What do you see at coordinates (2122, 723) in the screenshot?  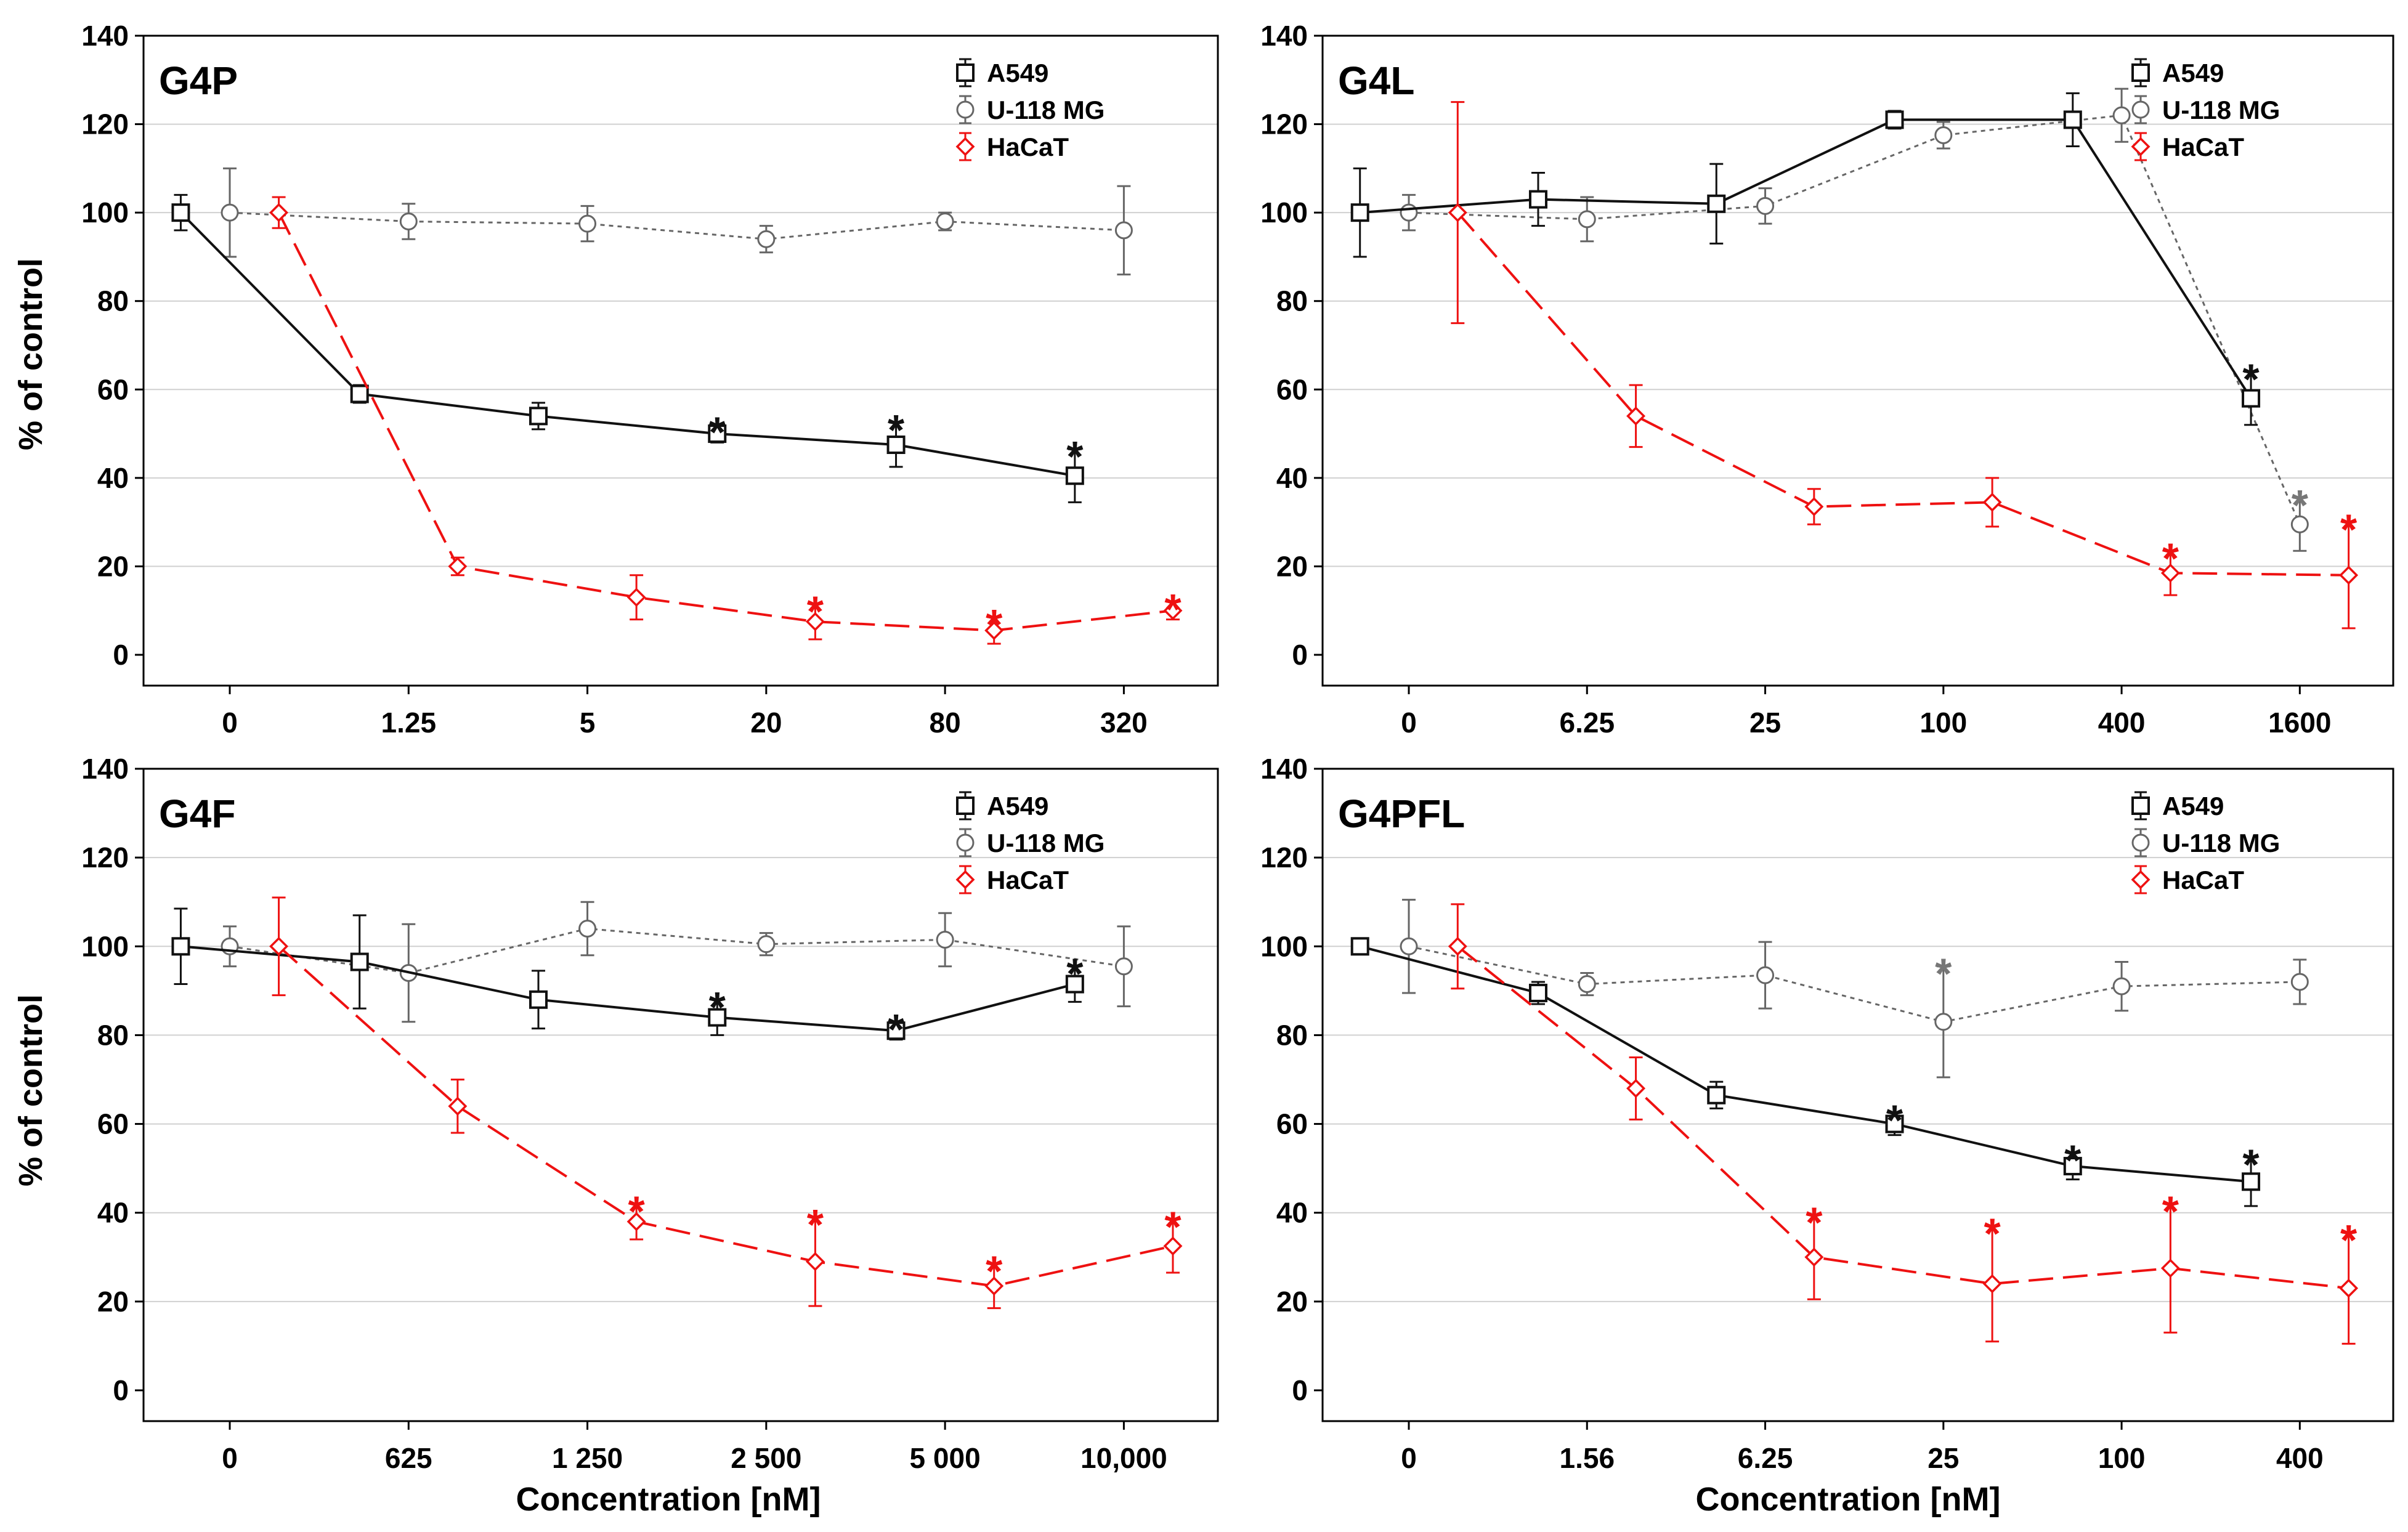 I see `x-tick-label: 400` at bounding box center [2122, 723].